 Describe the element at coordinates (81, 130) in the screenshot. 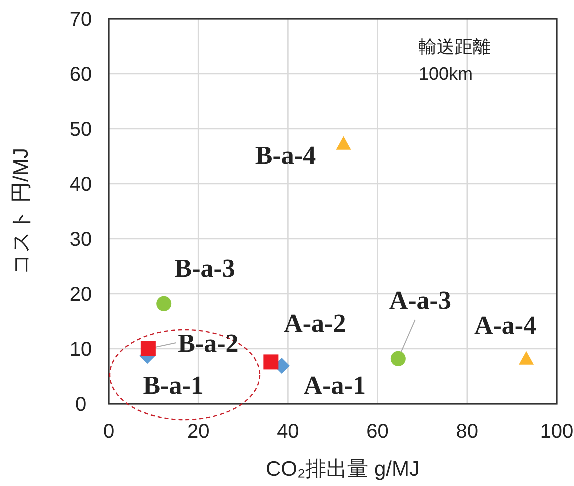

I see `y-tick-label: 50` at that location.